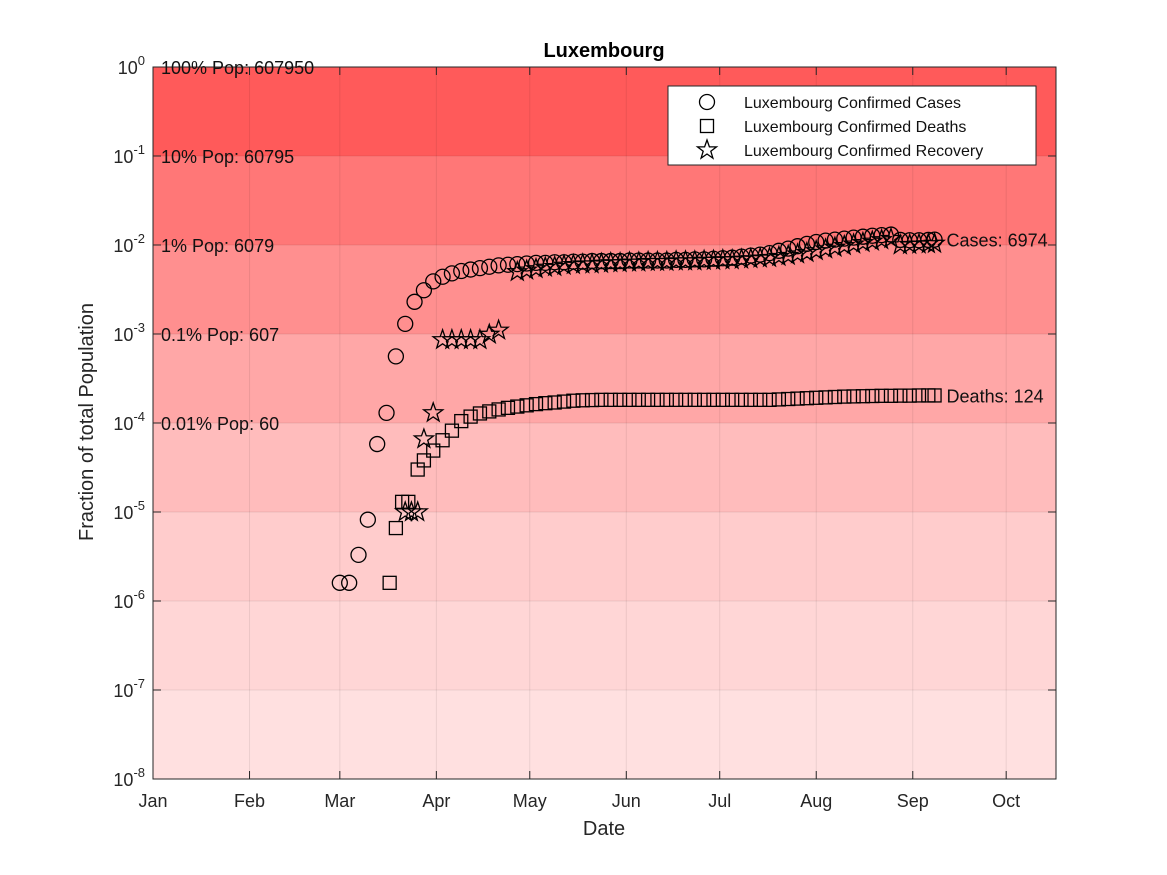  I want to click on x-tick-label: Aug, so click(816, 801).